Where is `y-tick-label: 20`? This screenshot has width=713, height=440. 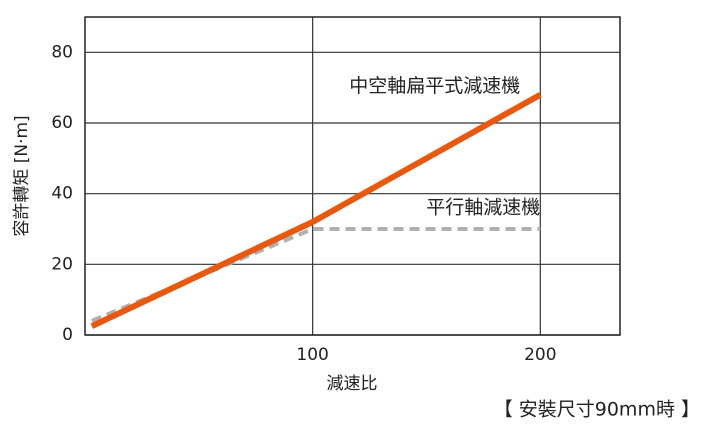
y-tick-label: 20 is located at coordinates (62, 264).